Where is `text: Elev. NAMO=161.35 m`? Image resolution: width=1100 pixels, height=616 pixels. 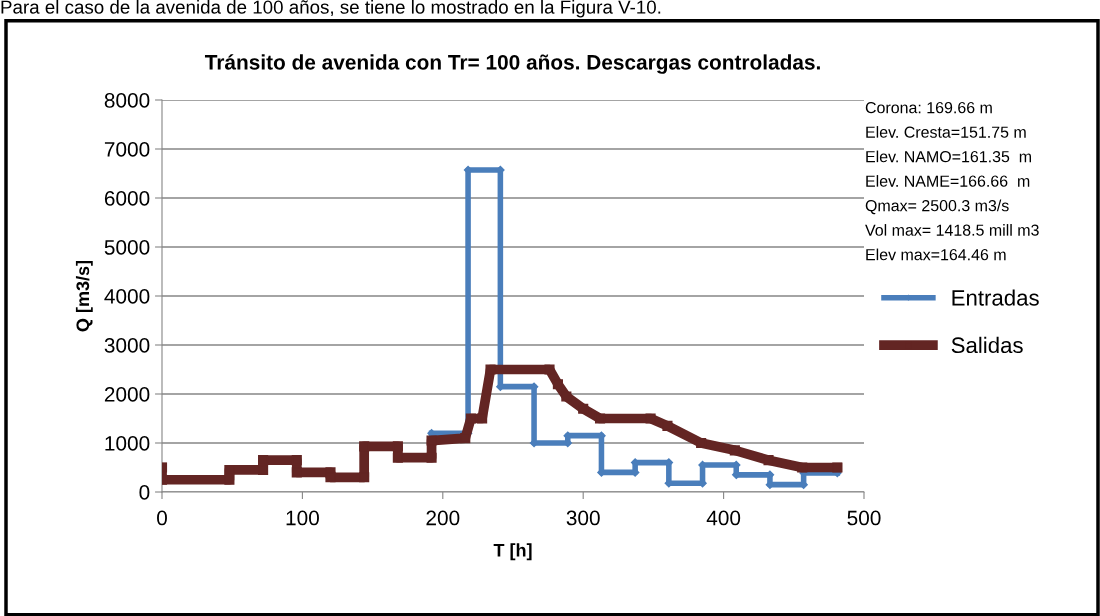
text: Elev. NAMO=161.35 m is located at coordinates (948, 156).